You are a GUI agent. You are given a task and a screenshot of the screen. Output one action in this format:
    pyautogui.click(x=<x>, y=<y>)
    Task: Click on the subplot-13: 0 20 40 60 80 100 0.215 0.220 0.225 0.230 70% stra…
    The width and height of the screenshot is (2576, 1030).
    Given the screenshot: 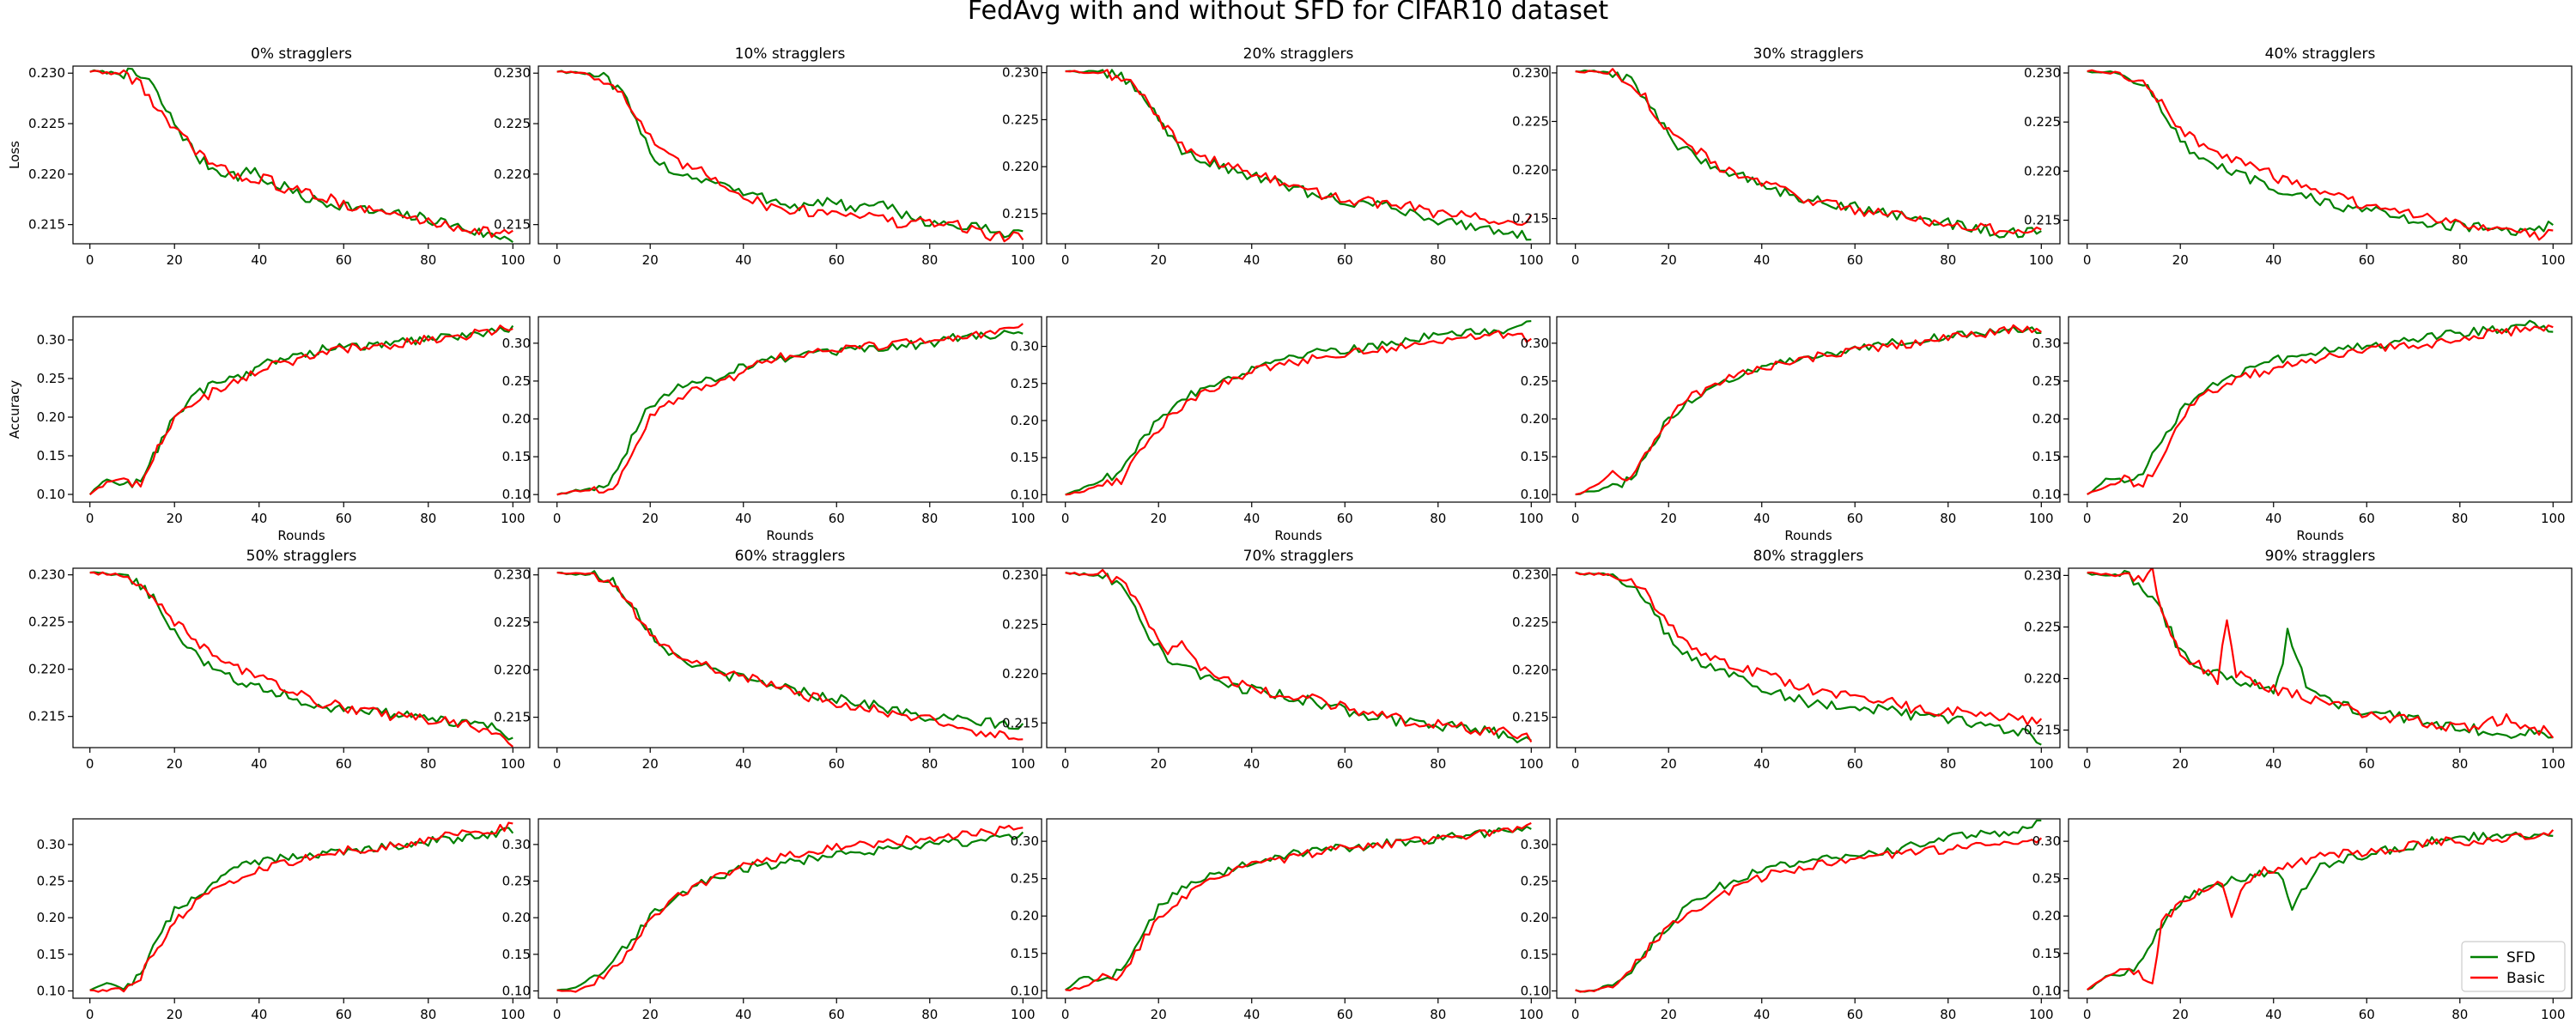 What is the action you would take?
    pyautogui.click(x=1276, y=660)
    